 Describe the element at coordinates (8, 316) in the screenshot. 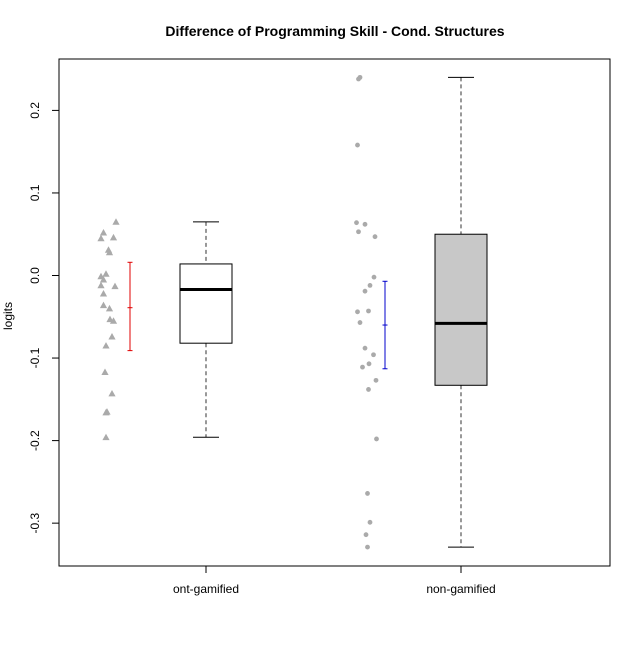

I see `y-axis-label: logits` at that location.